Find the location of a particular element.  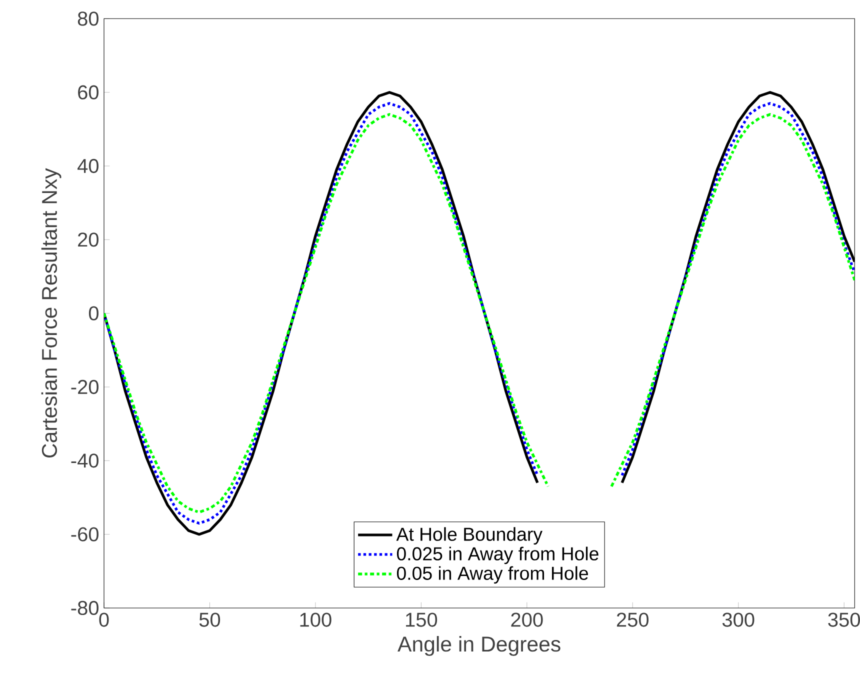

y-tick-label: 80 is located at coordinates (88, 19).